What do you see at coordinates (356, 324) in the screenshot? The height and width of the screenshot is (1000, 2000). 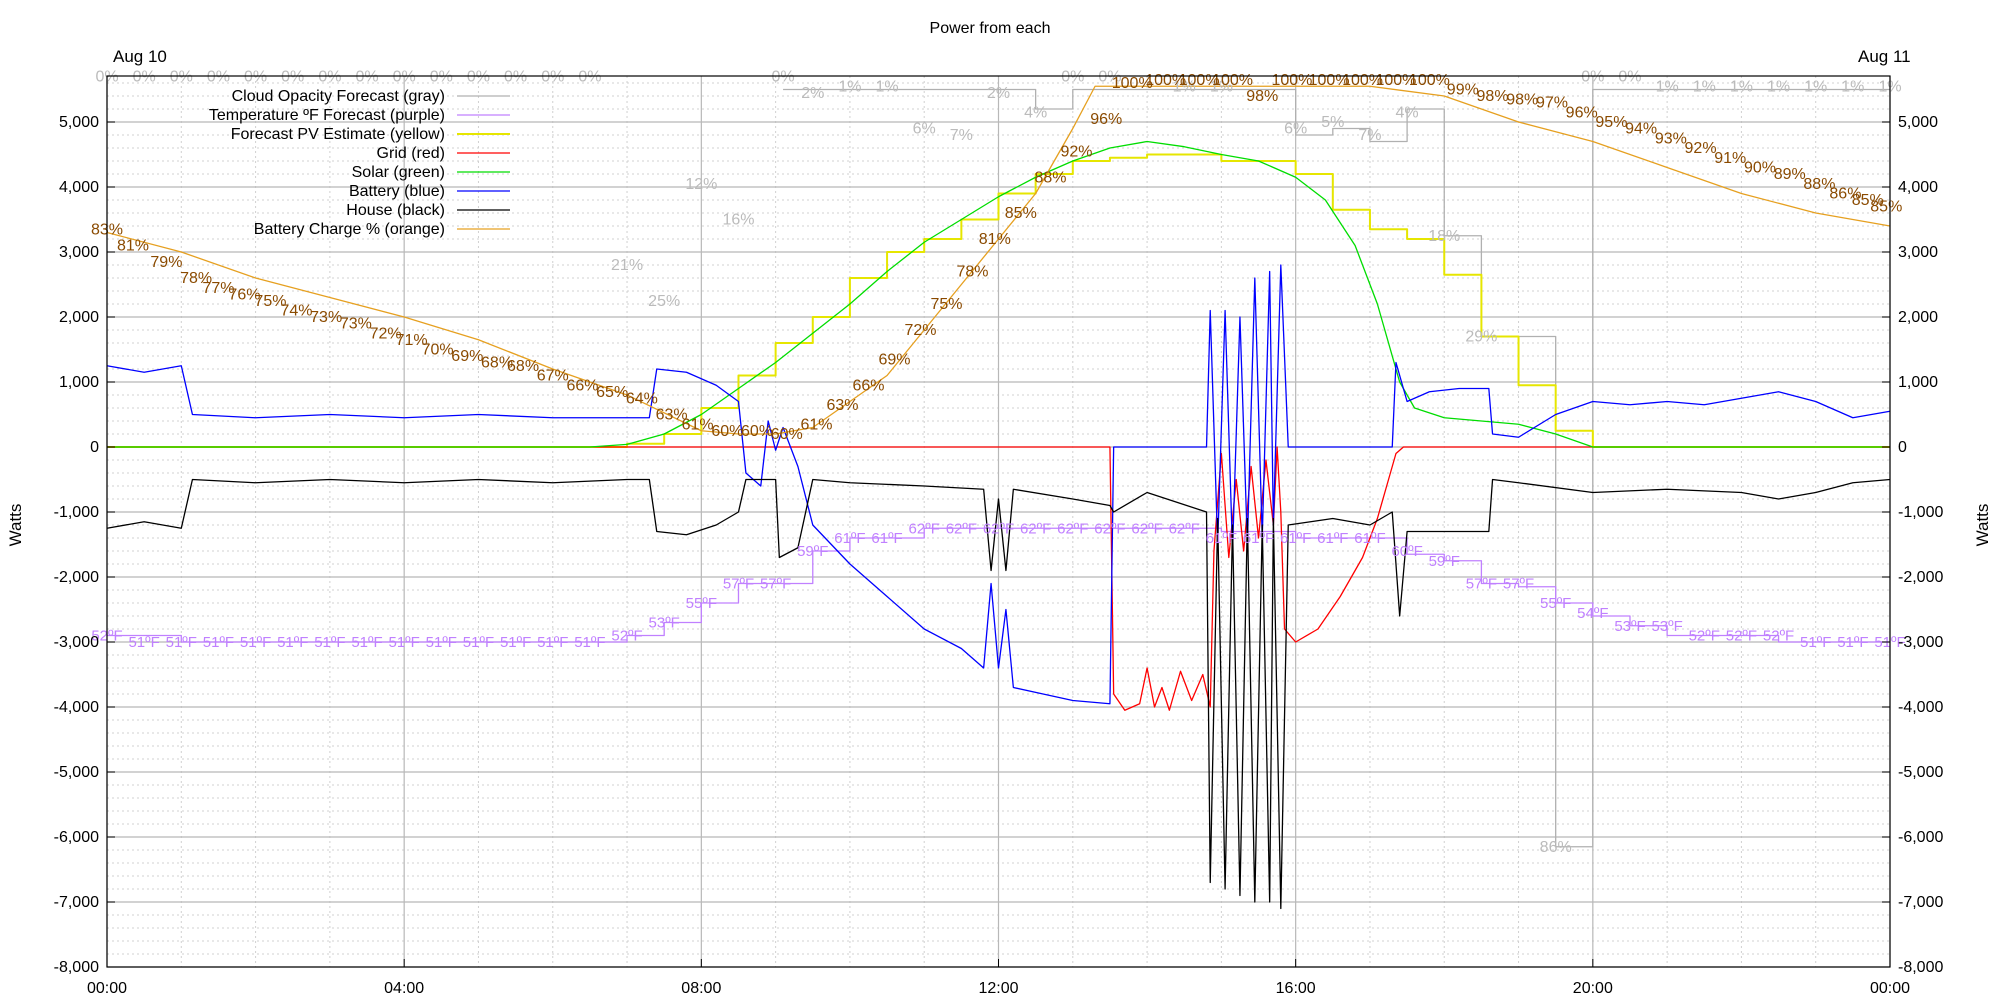 I see `battery-pct-label: 73%` at bounding box center [356, 324].